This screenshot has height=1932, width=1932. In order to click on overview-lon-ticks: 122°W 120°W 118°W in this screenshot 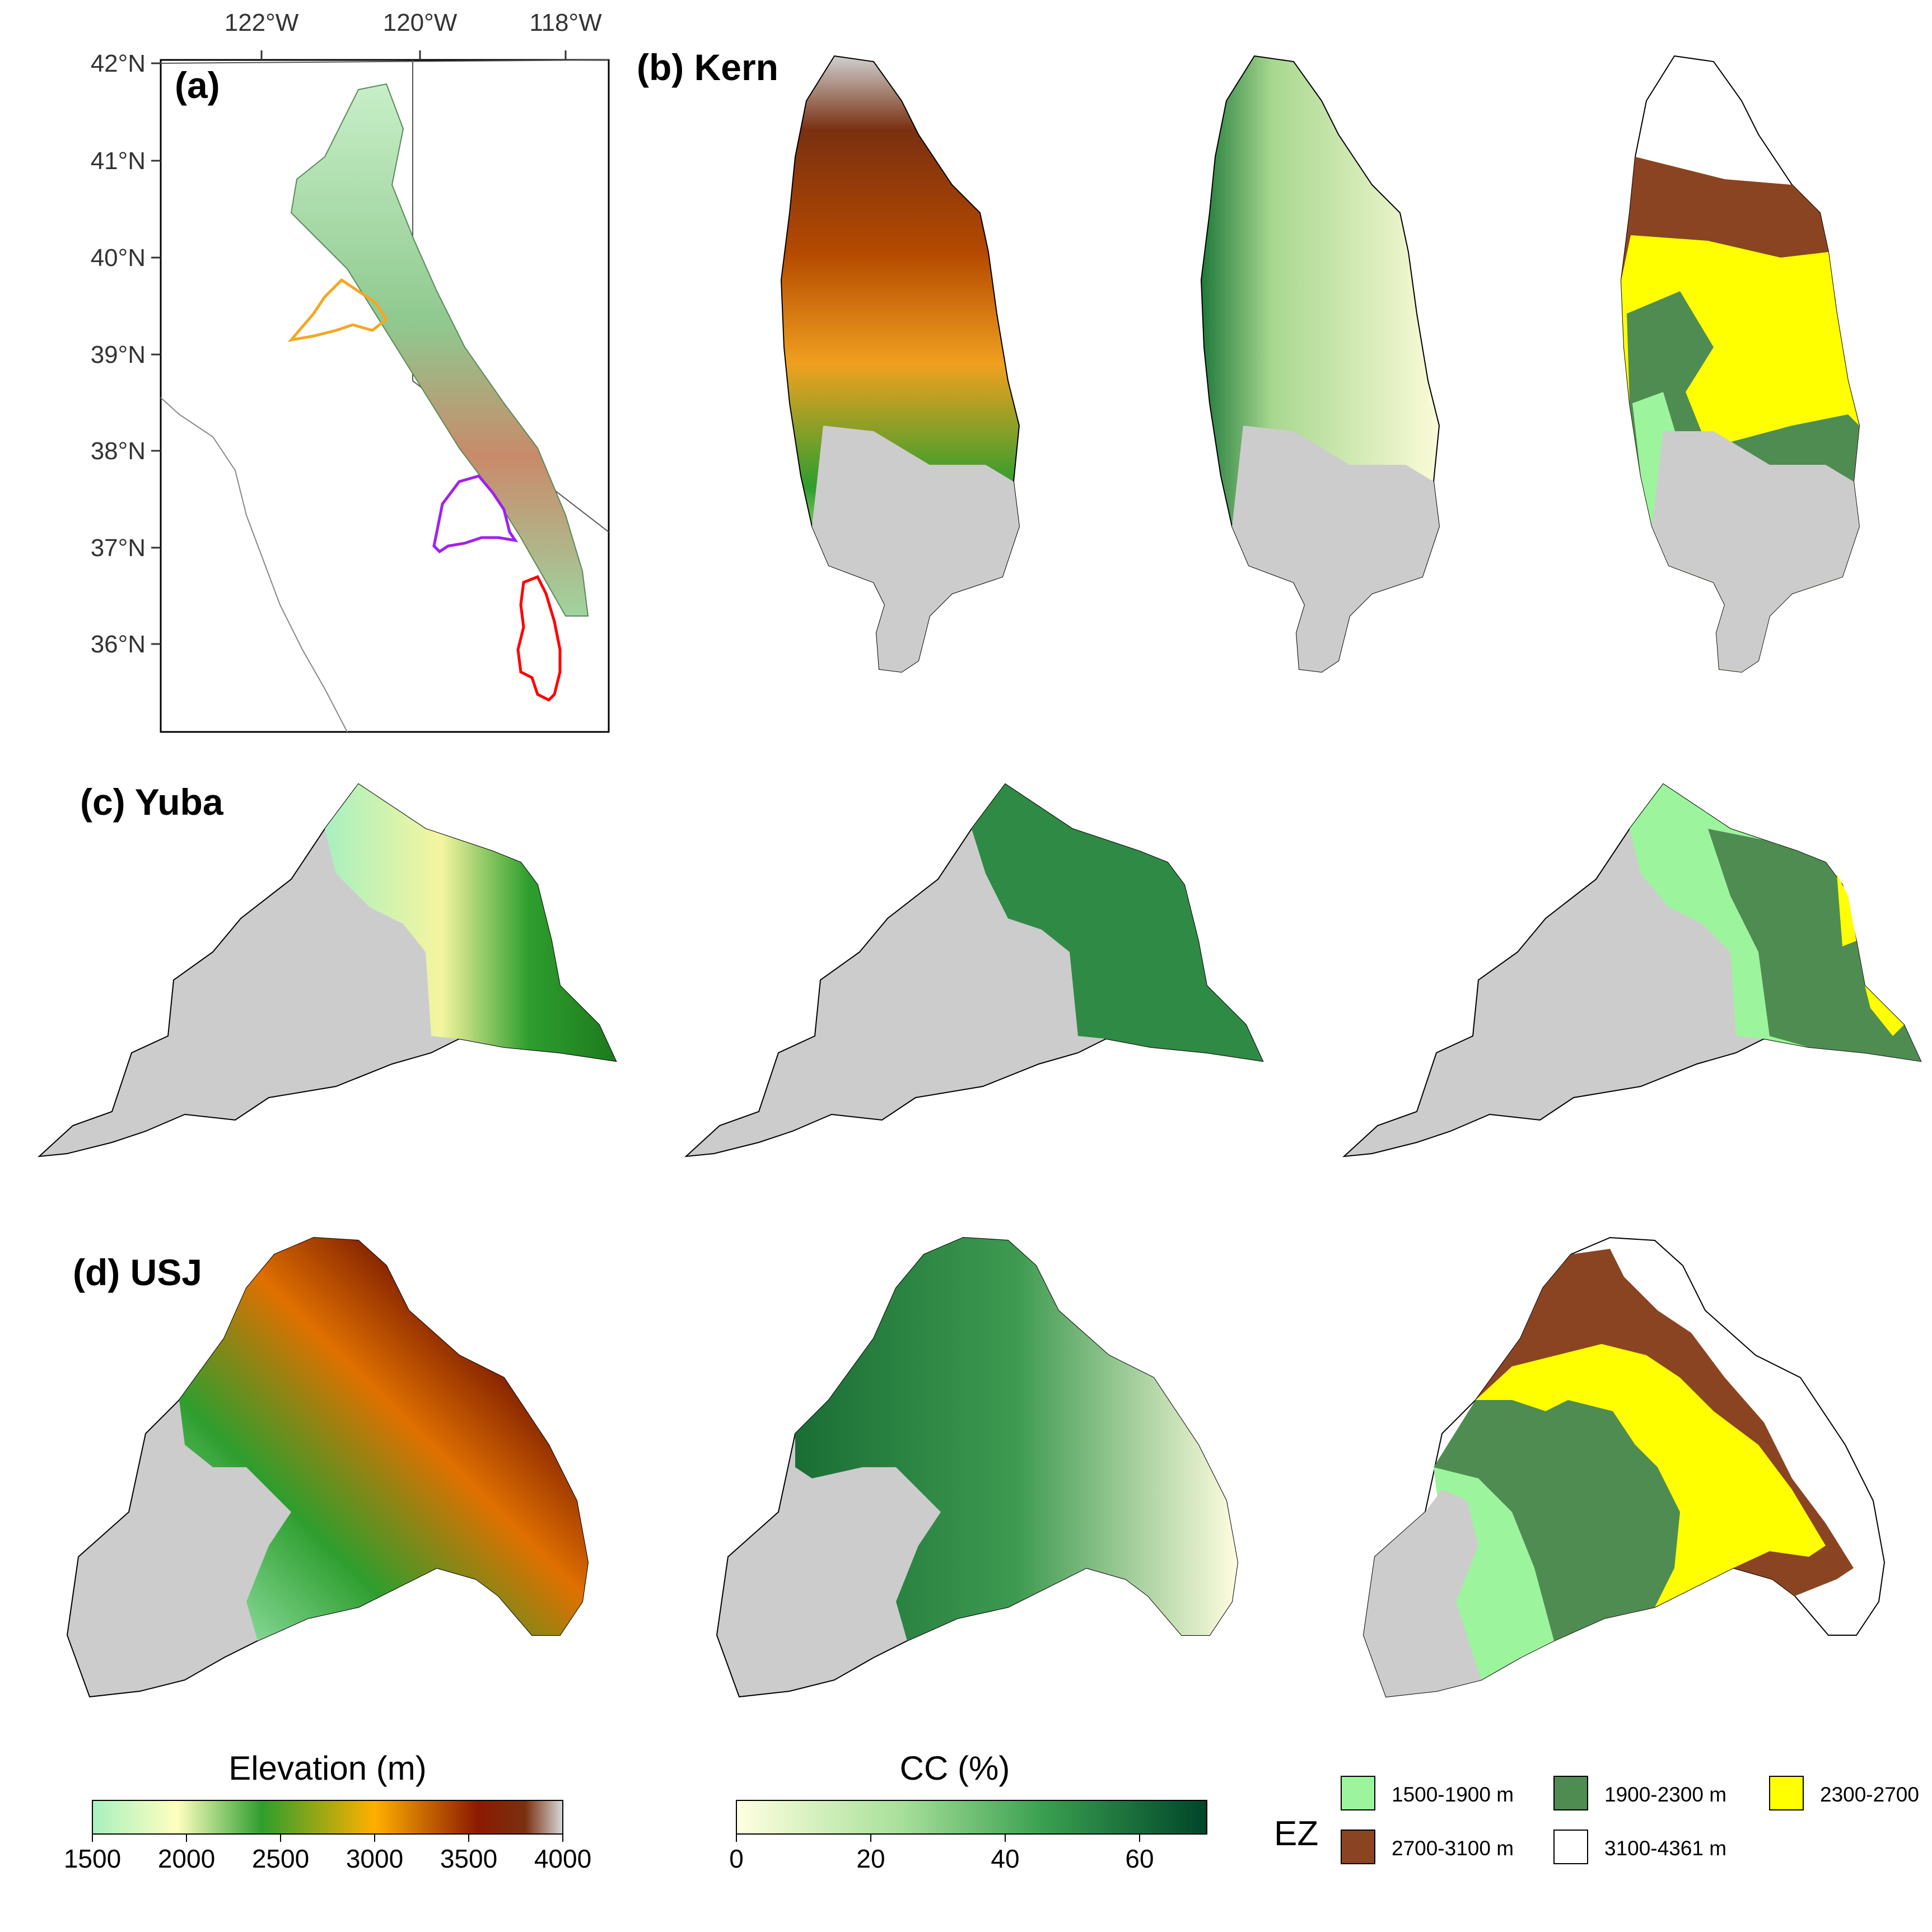, I will do `click(414, 35)`.